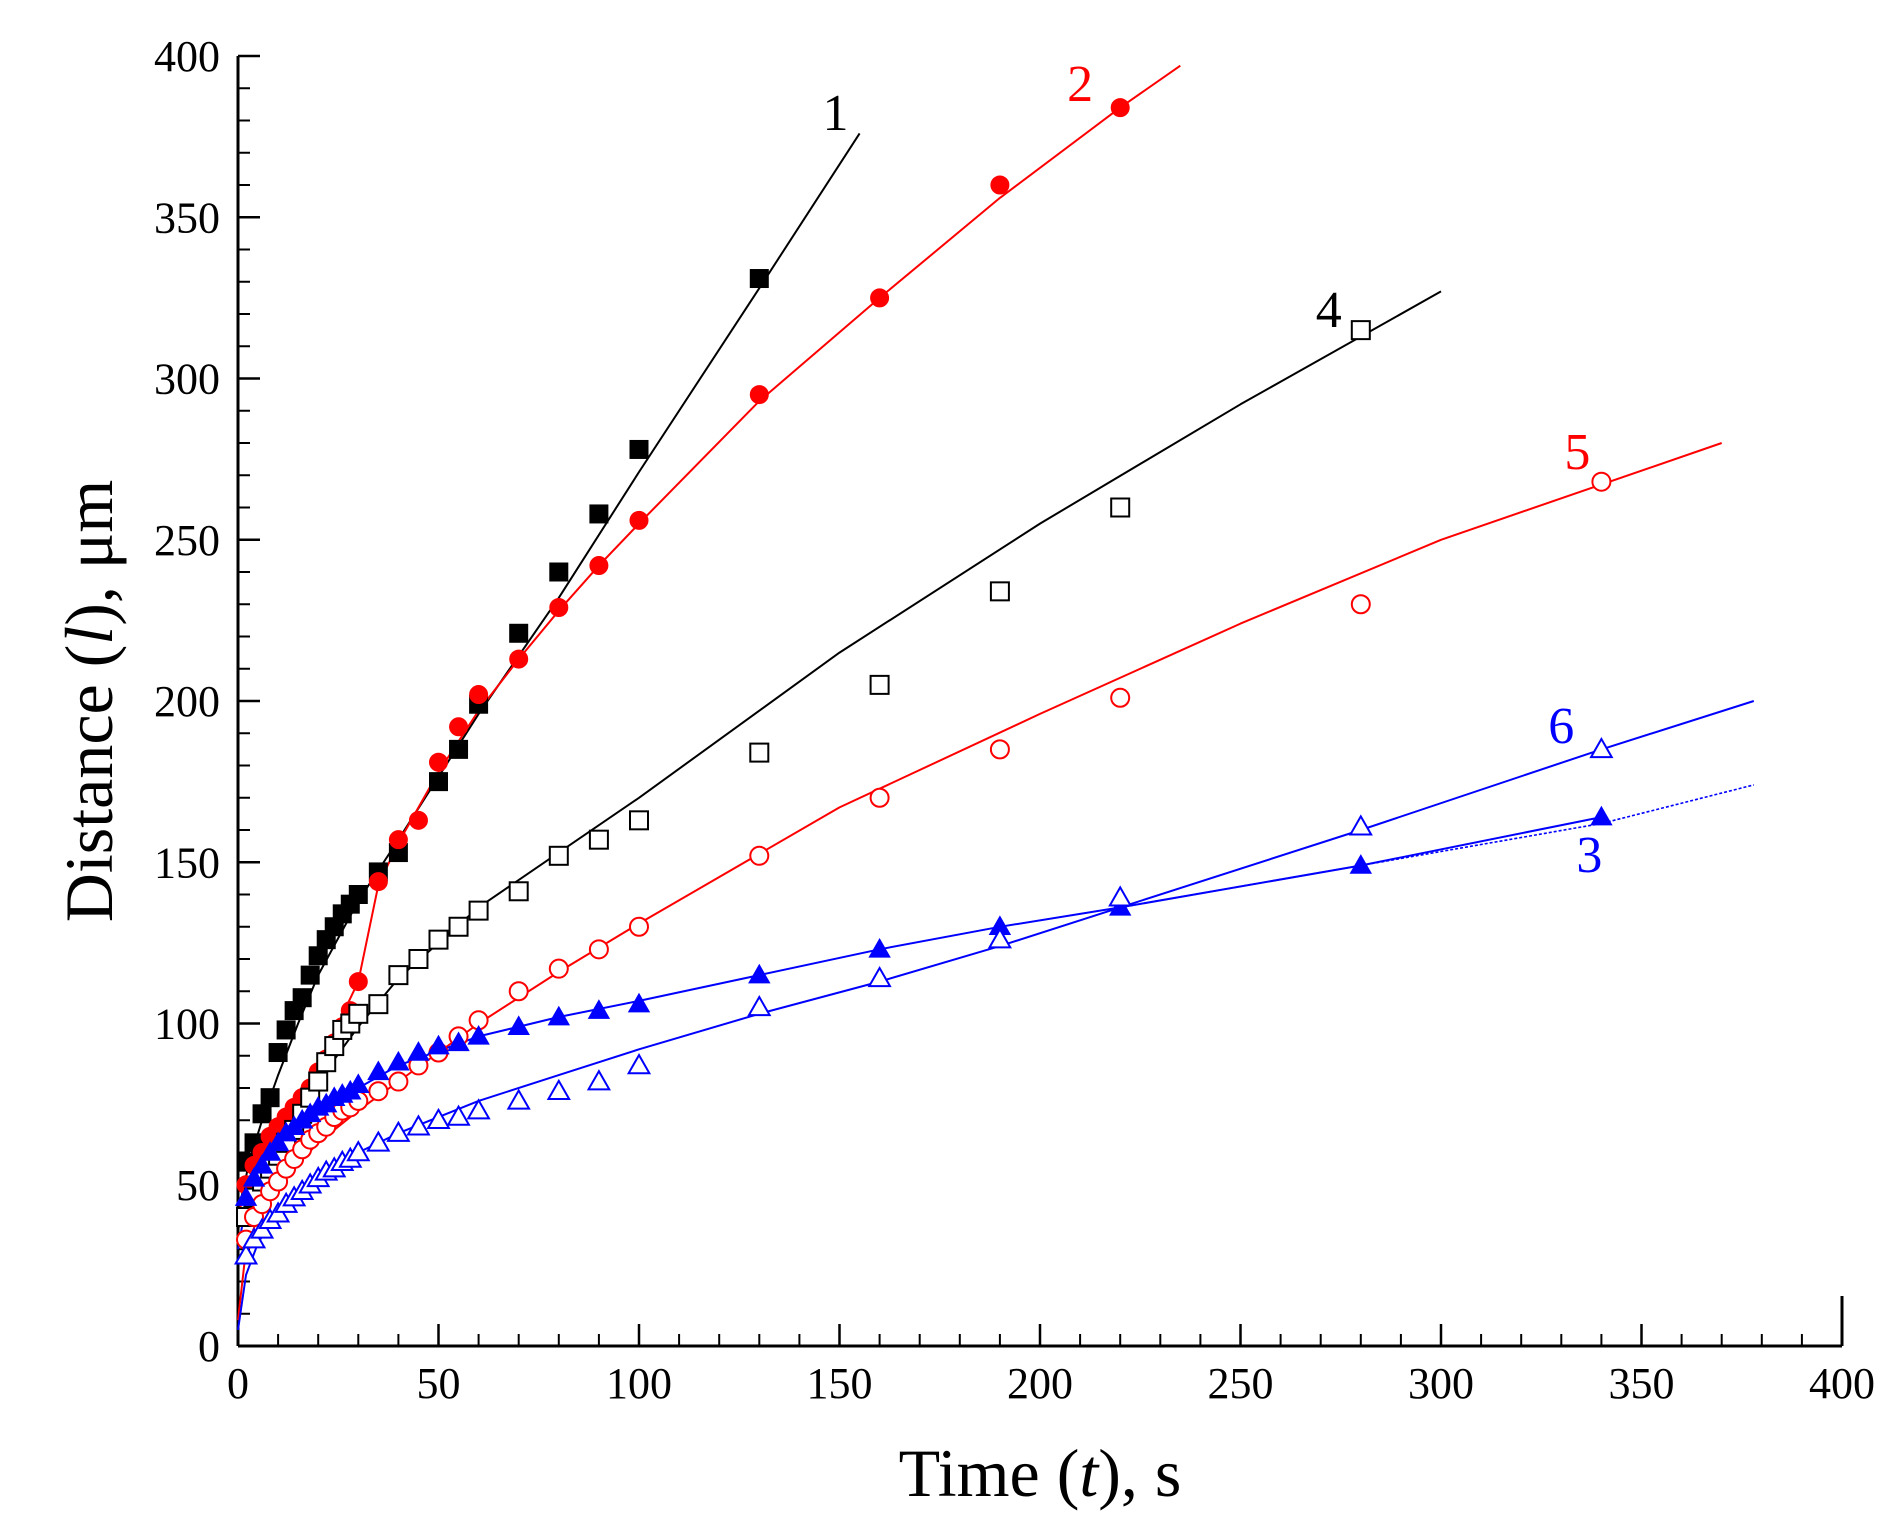 The width and height of the screenshot is (1902, 1534). What do you see at coordinates (187, 1024) in the screenshot?
I see `y-tick-label: 100` at bounding box center [187, 1024].